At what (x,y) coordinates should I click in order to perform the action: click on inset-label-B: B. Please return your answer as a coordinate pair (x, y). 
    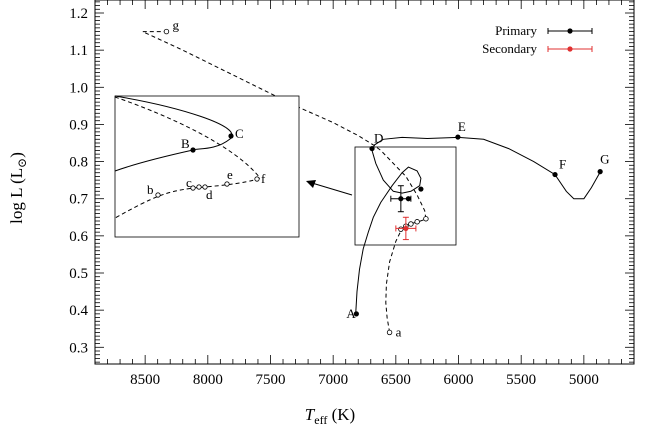
    Looking at the image, I should click on (185, 143).